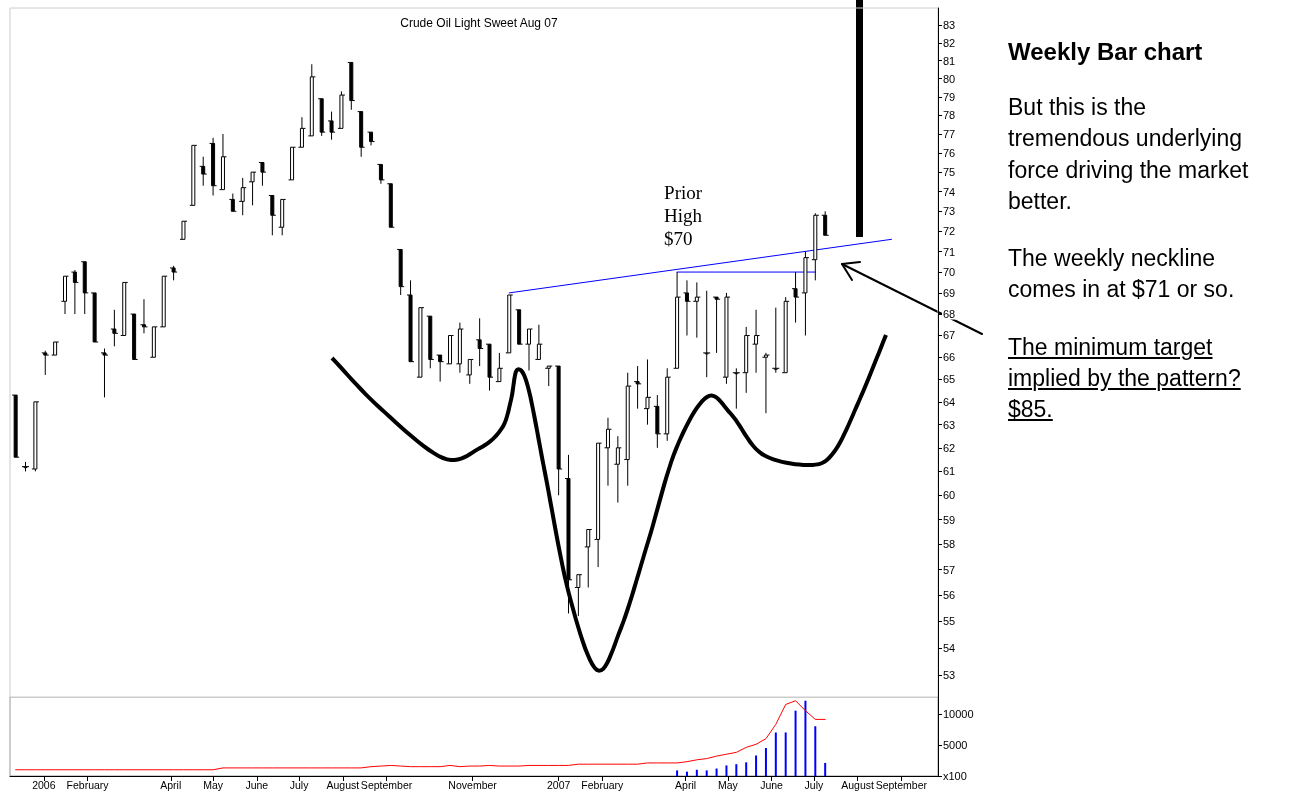 The image size is (1289, 796). What do you see at coordinates (1125, 378) in the screenshot?
I see `text: The minimum target implied by the pattern? $85.` at bounding box center [1125, 378].